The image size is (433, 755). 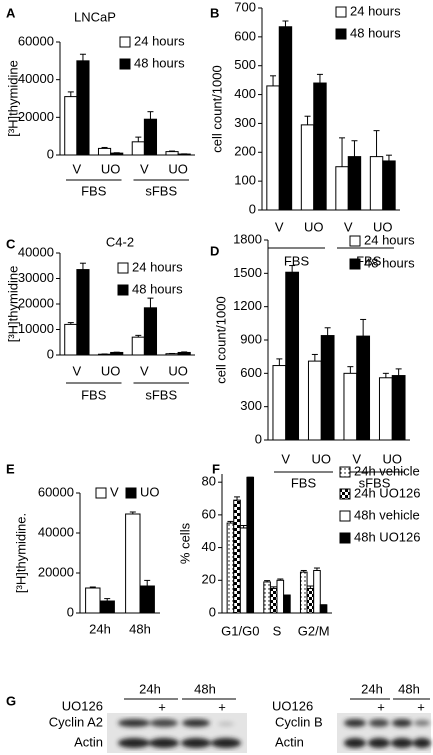 What do you see at coordinates (56, 491) in the screenshot?
I see `y-tick-label: 60000` at bounding box center [56, 491].